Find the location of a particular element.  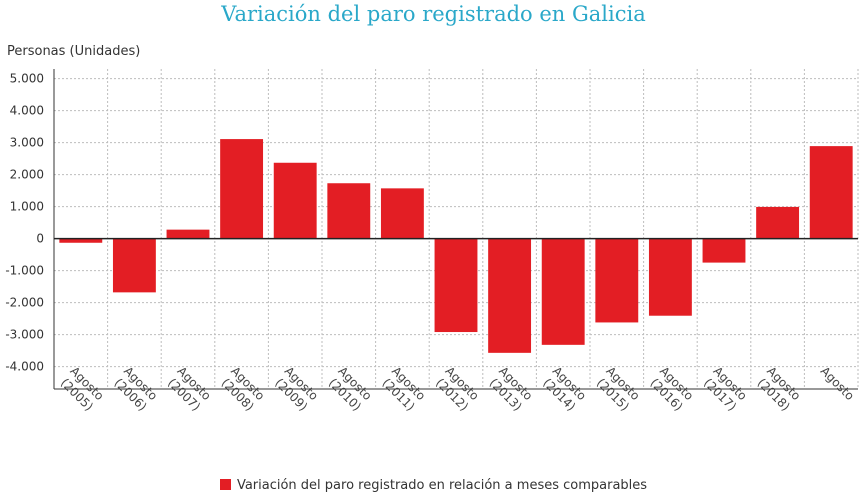

x-tick-label: Agosto(2012) is located at coordinates (457, 389).